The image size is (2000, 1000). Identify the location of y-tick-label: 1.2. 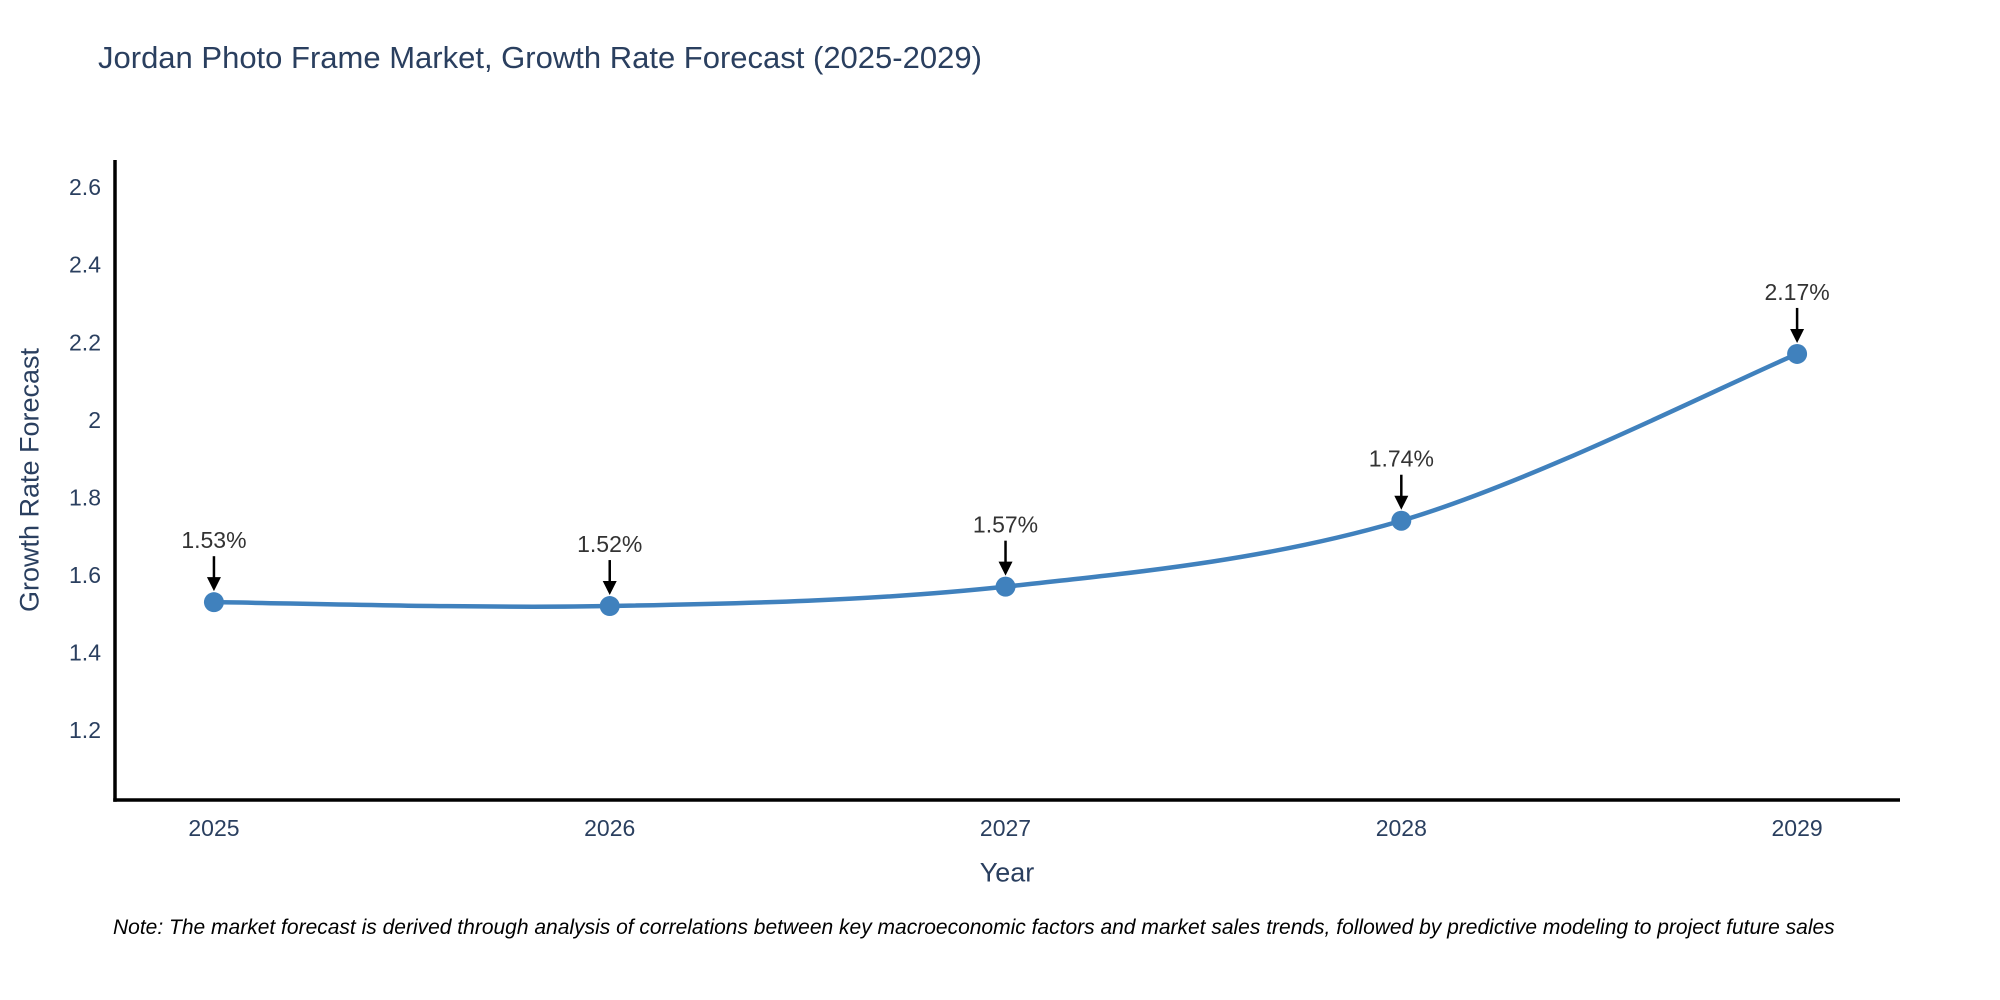
(85, 730).